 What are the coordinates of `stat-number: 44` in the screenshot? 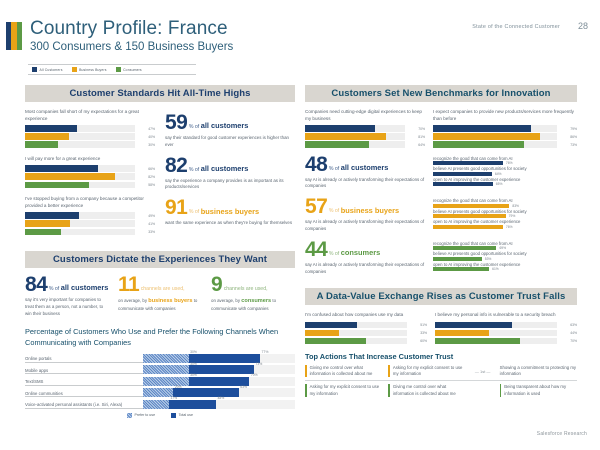 It's located at (316, 249).